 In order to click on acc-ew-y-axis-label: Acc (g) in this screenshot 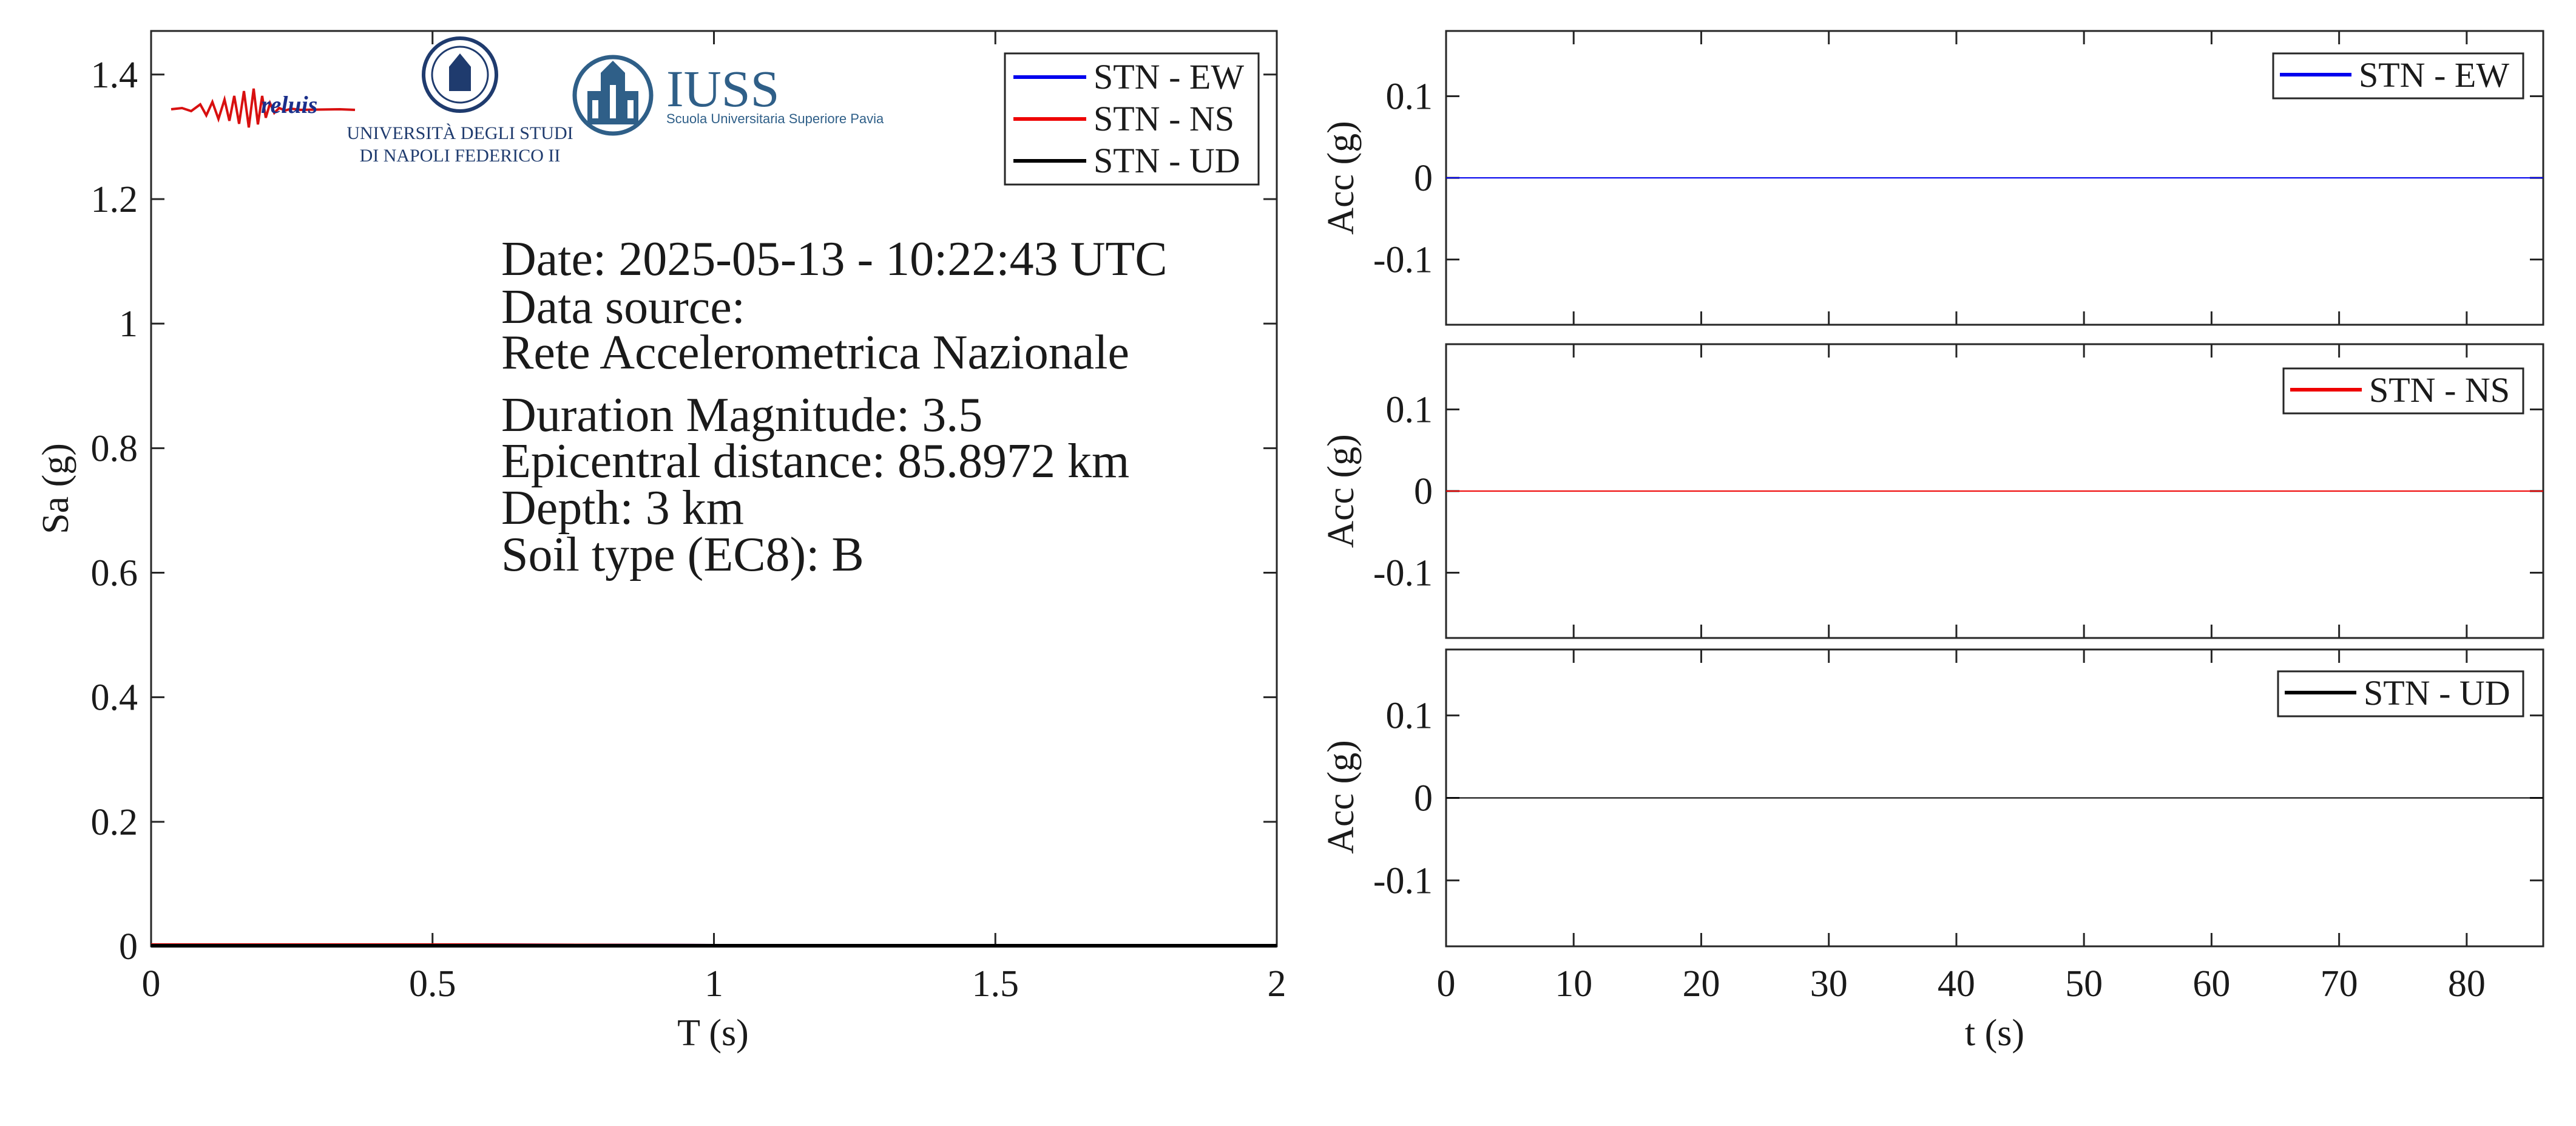, I will do `click(1341, 178)`.